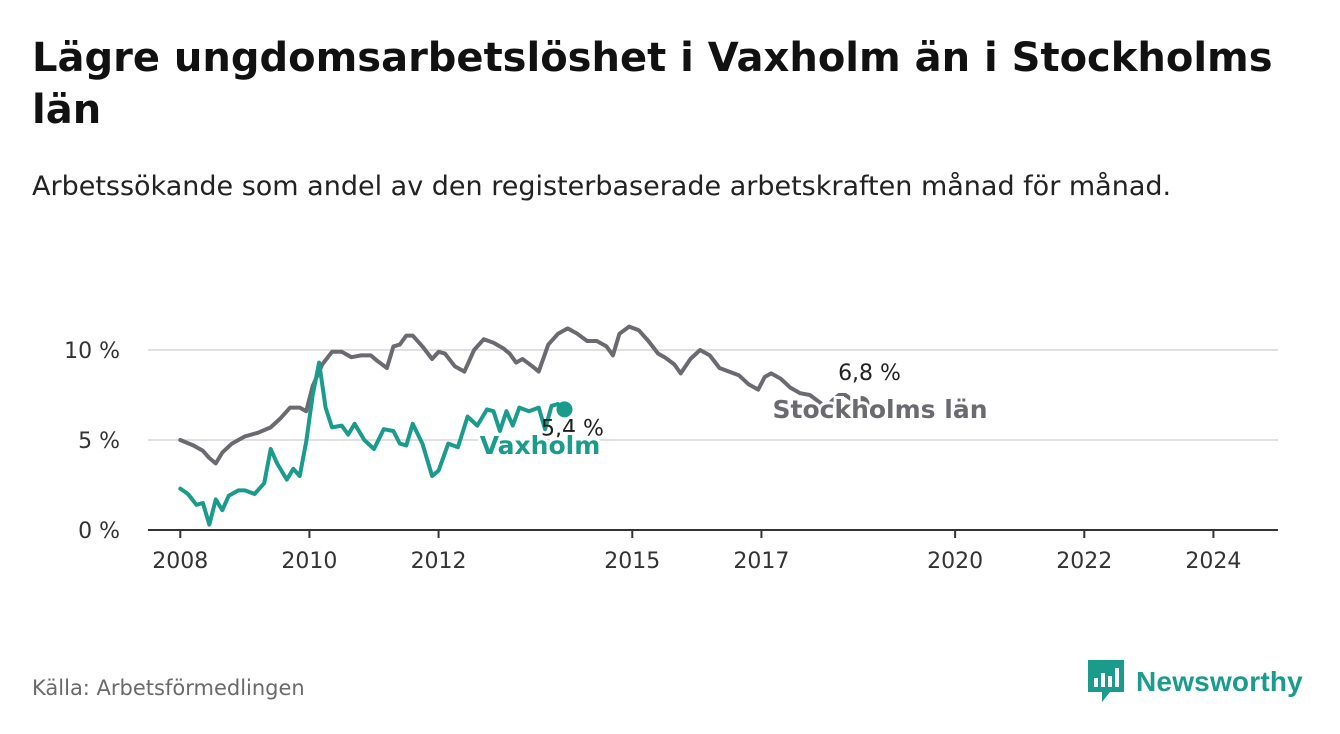 The height and width of the screenshot is (734, 1340). What do you see at coordinates (180, 561) in the screenshot?
I see `x-tick-label: 2008` at bounding box center [180, 561].